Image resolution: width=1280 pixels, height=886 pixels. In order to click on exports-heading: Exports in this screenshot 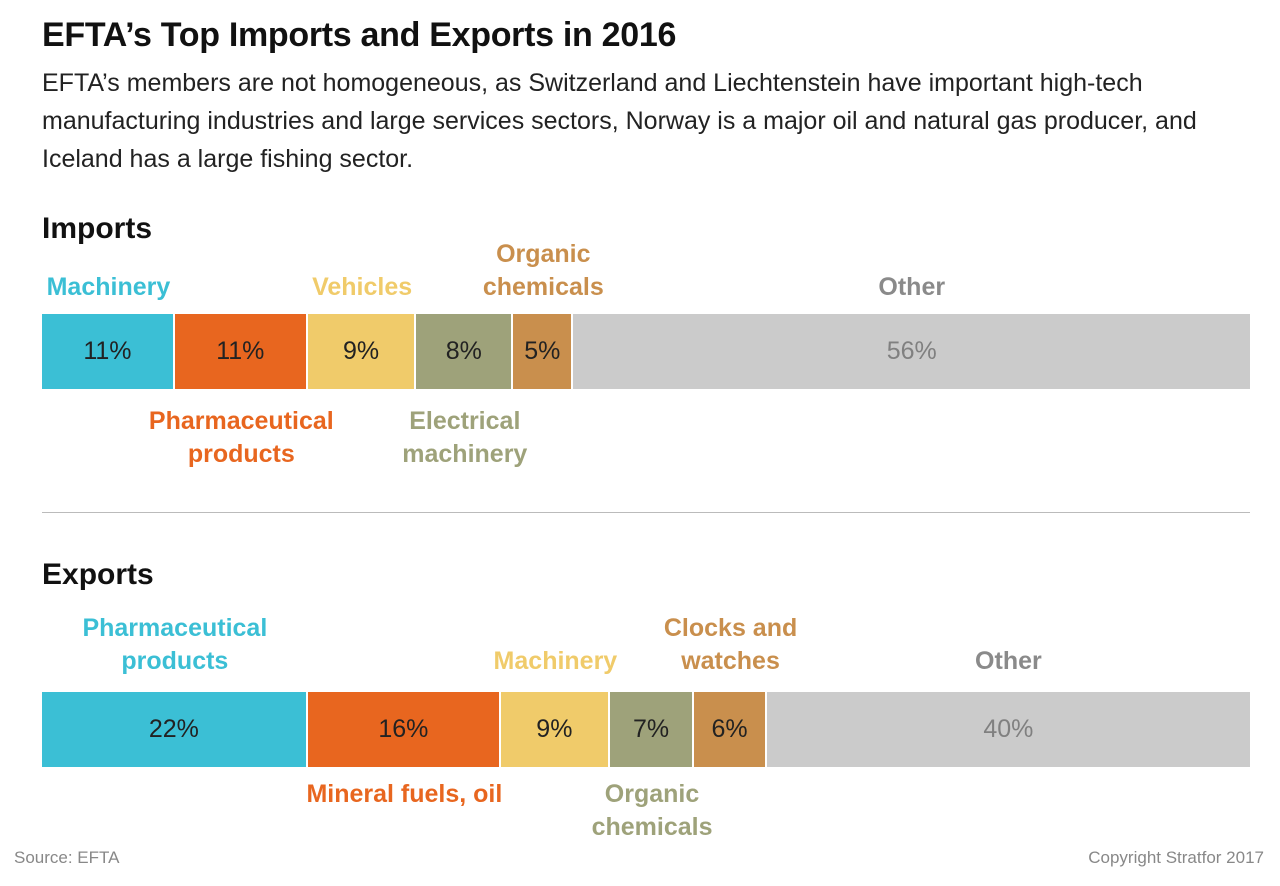, I will do `click(98, 574)`.